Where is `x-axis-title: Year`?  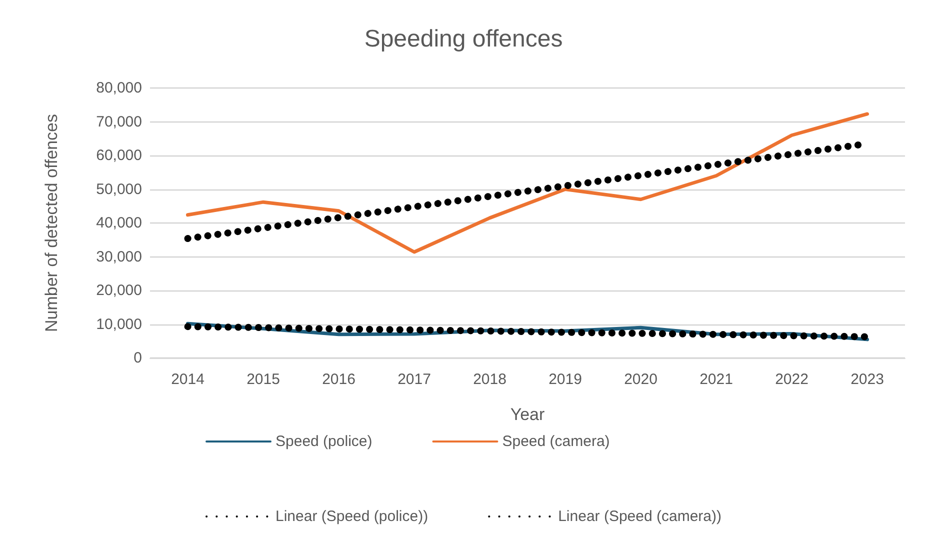
x-axis-title: Year is located at coordinates (528, 414).